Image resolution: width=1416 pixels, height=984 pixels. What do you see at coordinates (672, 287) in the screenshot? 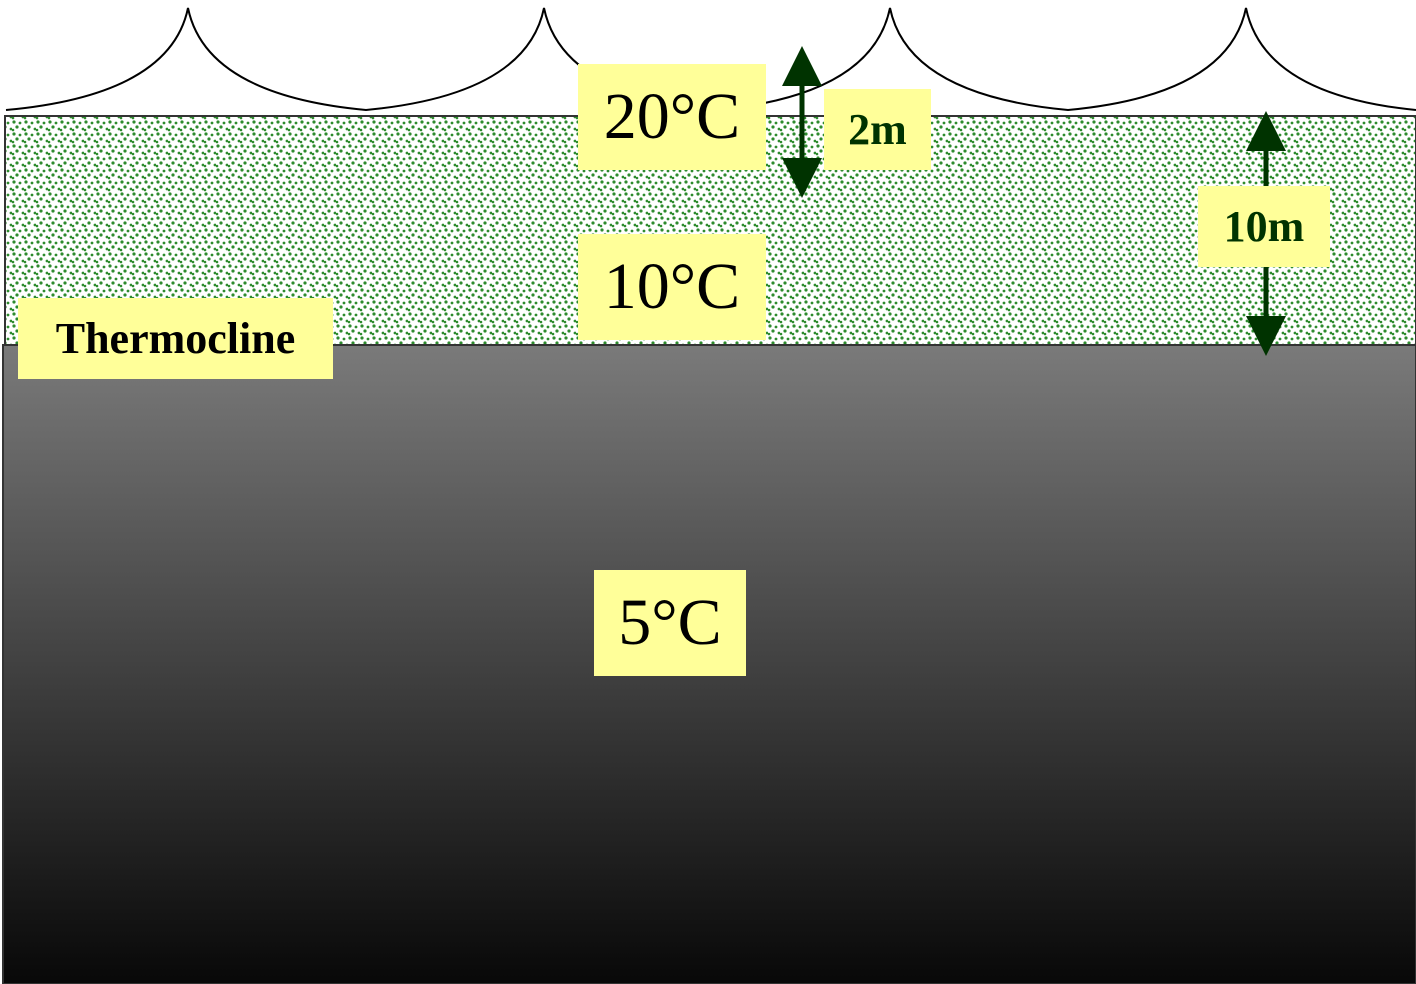
I see `mid-temperature-label: 10°C` at bounding box center [672, 287].